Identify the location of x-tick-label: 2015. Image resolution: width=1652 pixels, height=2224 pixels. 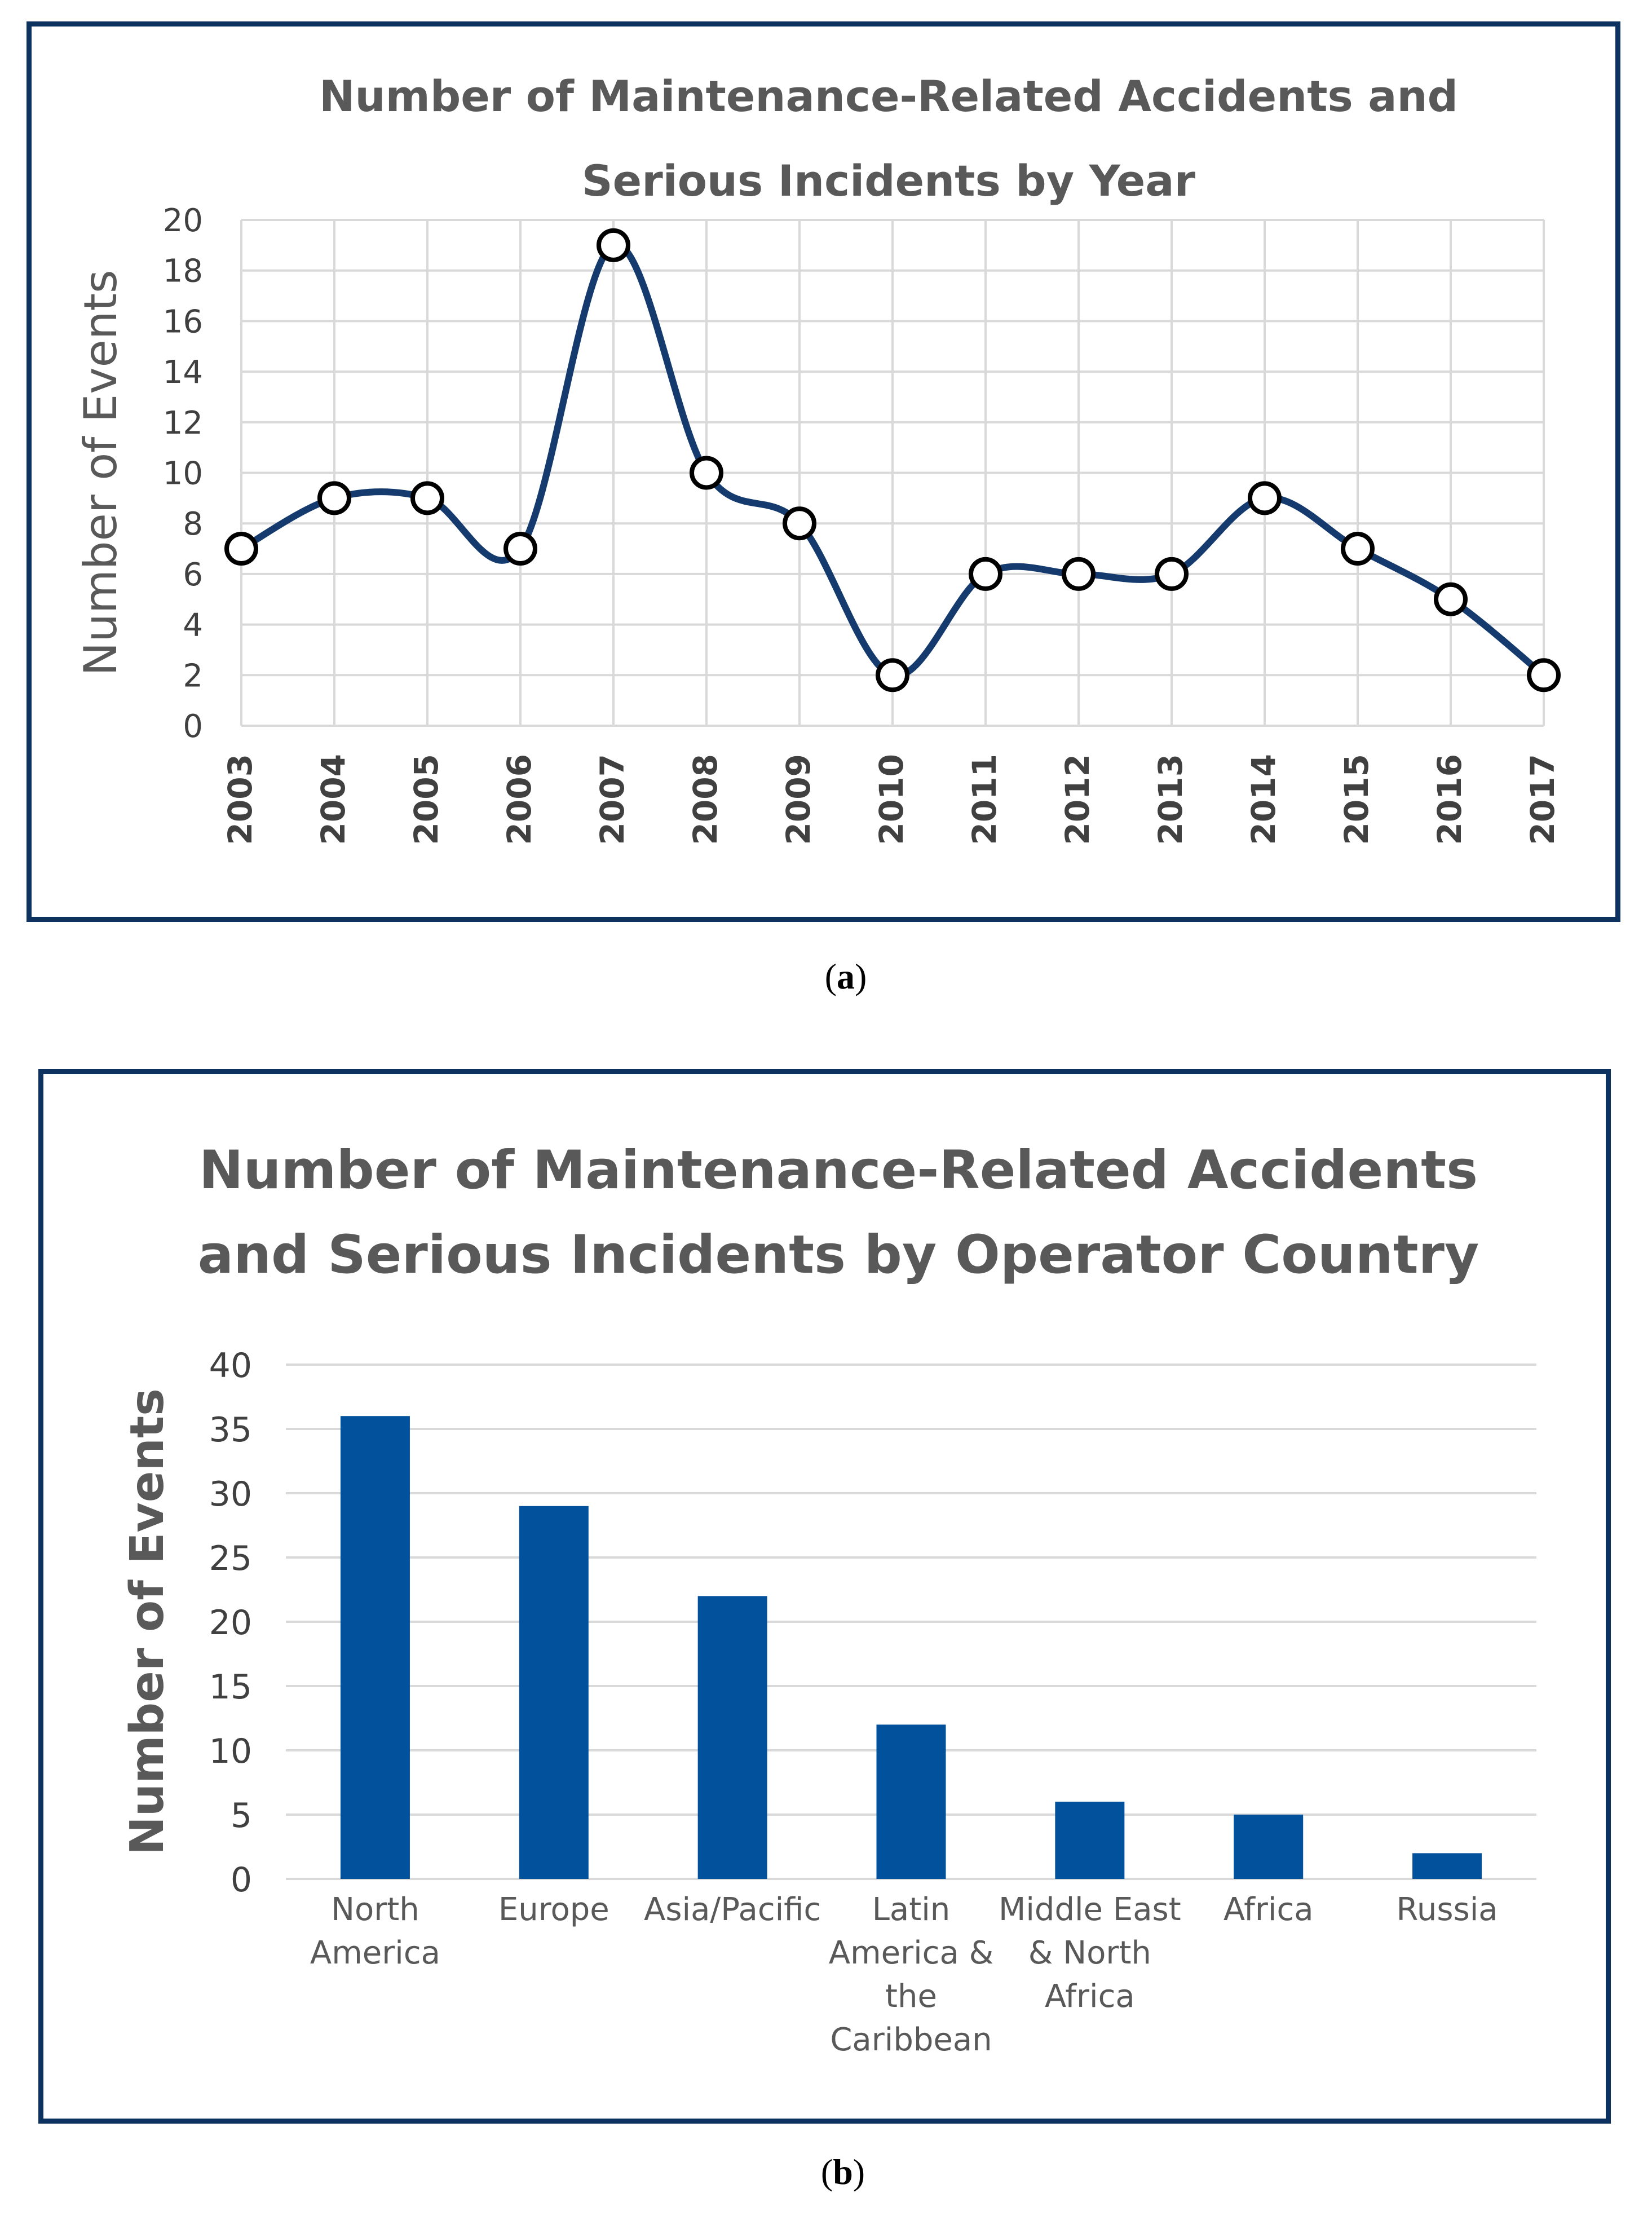
(1356, 799).